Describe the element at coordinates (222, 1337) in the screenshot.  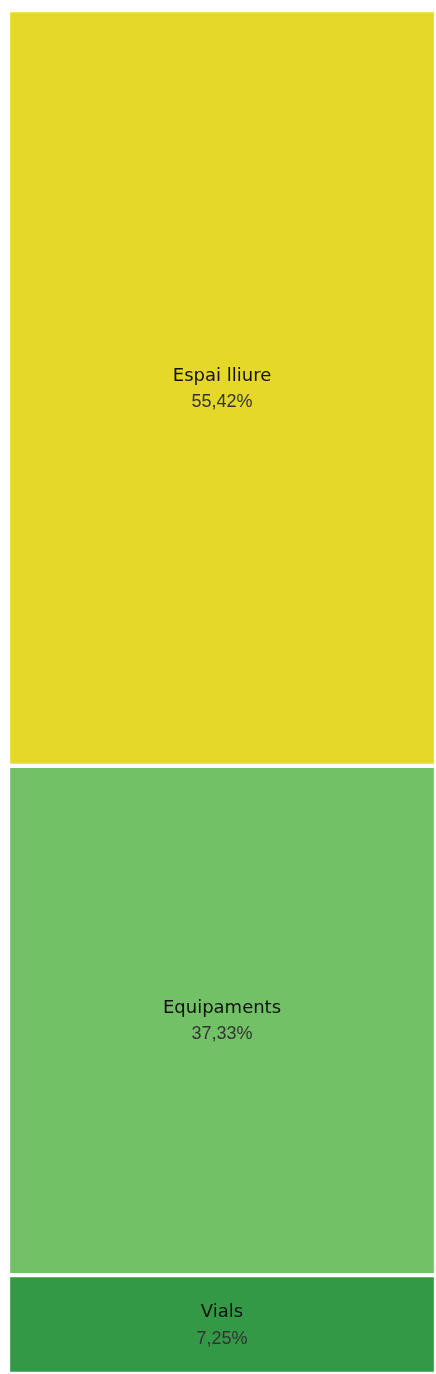
I see `data-label: 7,25%` at that location.